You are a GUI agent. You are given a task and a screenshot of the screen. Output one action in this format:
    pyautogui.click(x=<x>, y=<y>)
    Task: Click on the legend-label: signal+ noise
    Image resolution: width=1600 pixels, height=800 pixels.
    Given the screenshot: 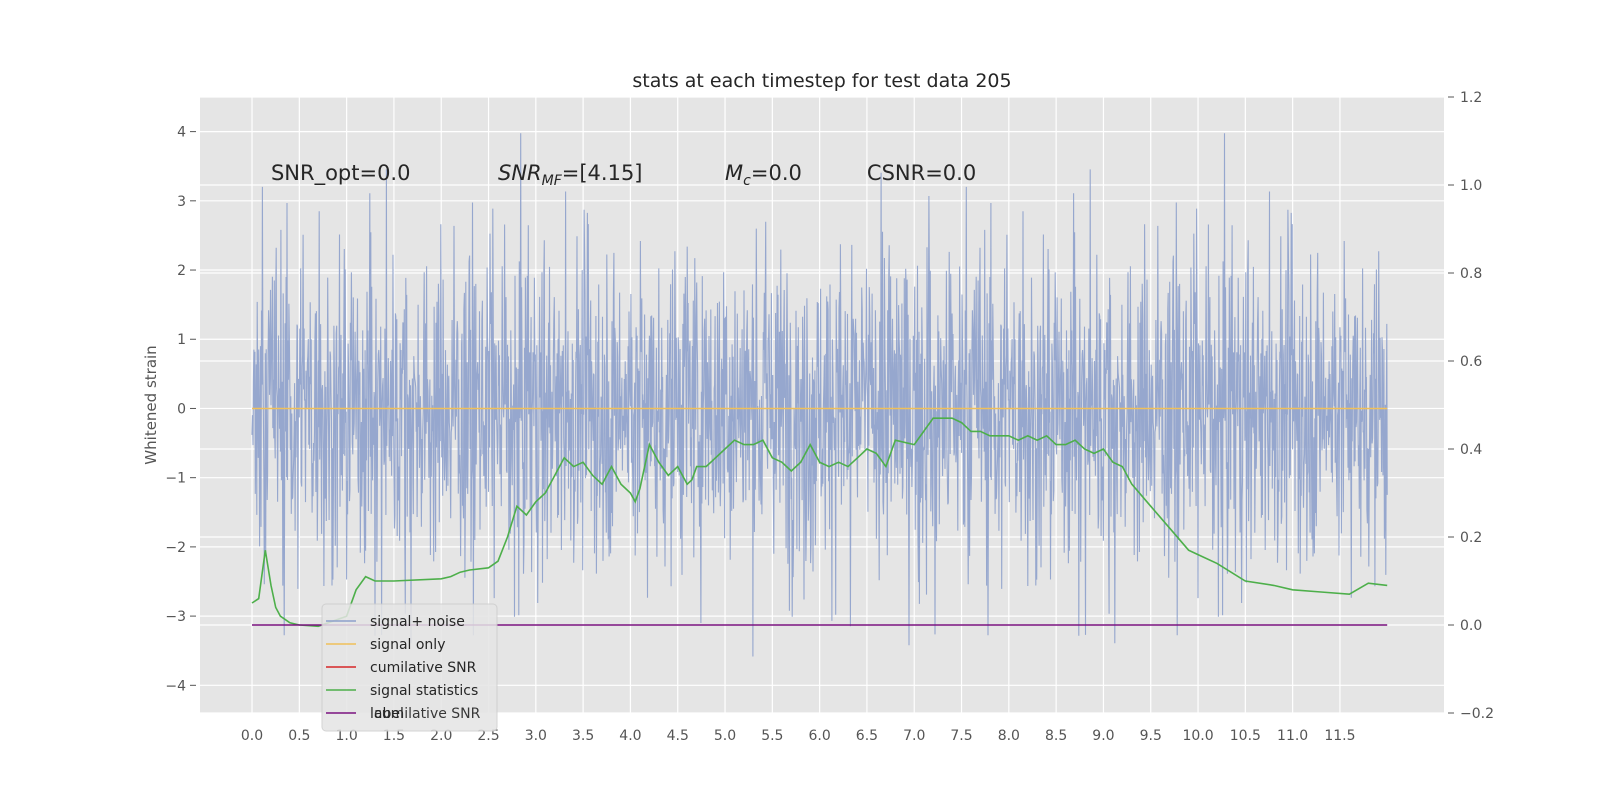 What is the action you would take?
    pyautogui.click(x=417, y=622)
    